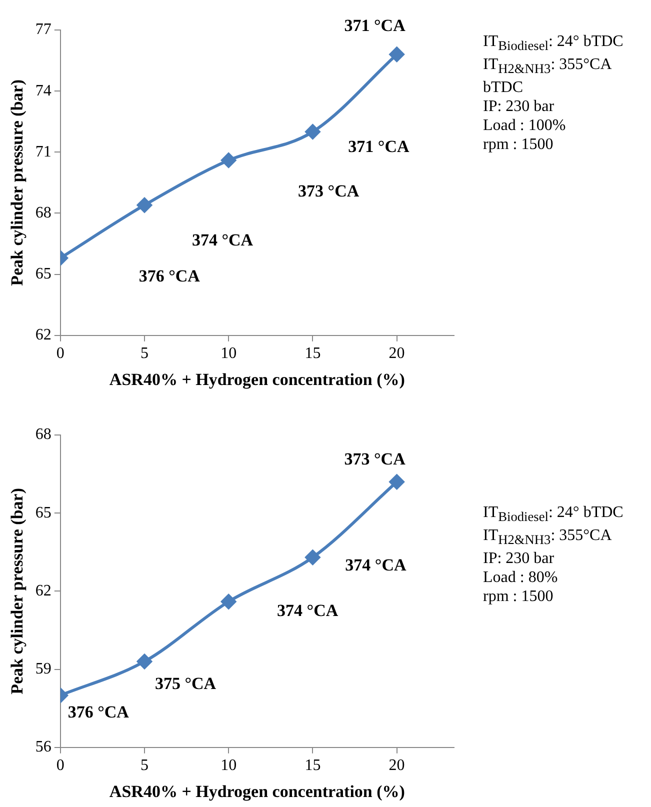 The height and width of the screenshot is (807, 651). What do you see at coordinates (525, 126) in the screenshot?
I see `text: Load : 100%` at bounding box center [525, 126].